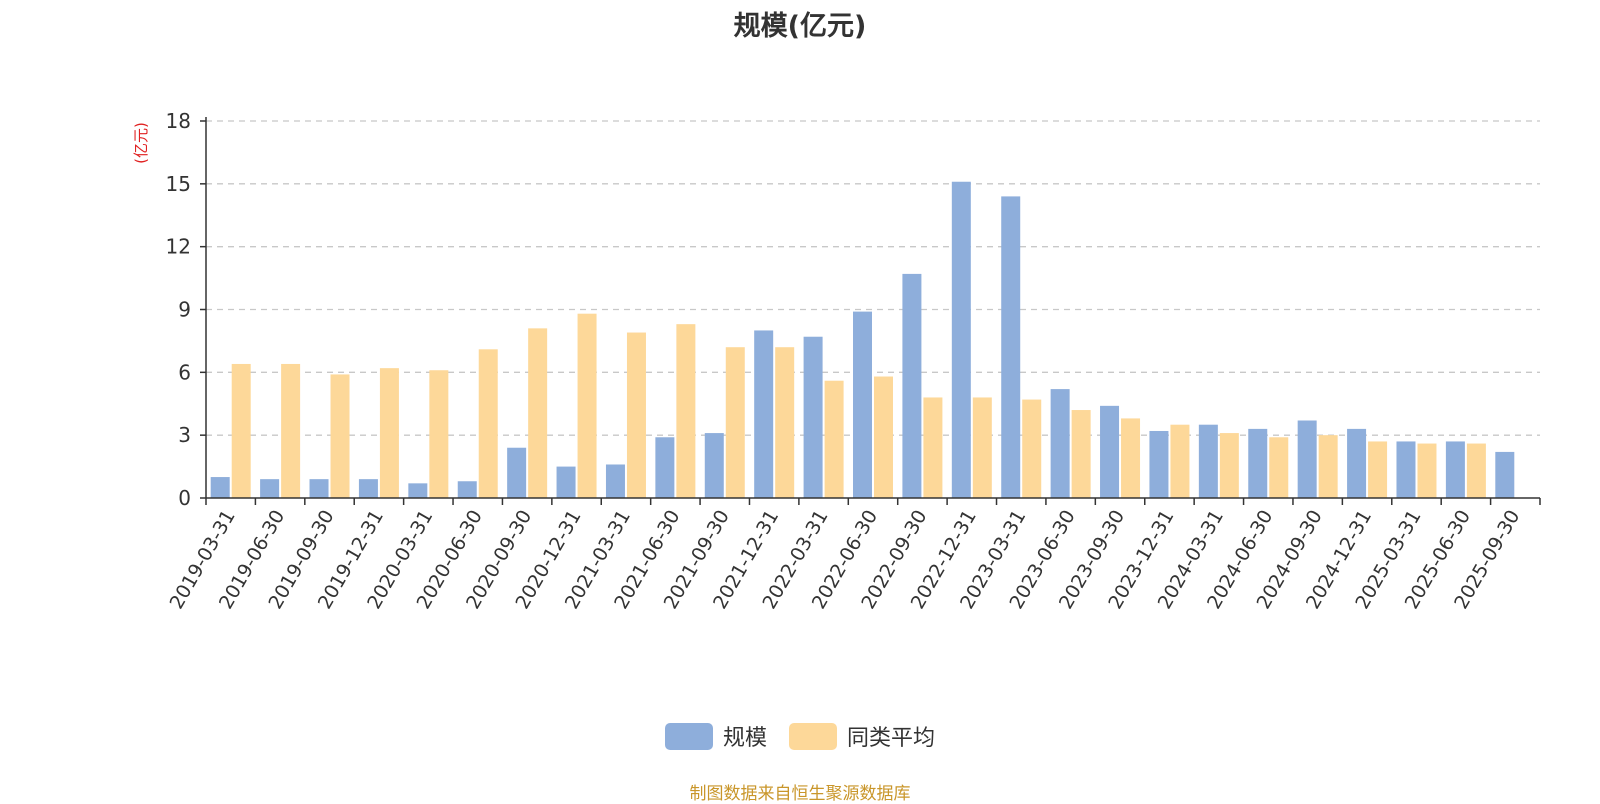  I want to click on y-tick-label: 9, so click(184, 310).